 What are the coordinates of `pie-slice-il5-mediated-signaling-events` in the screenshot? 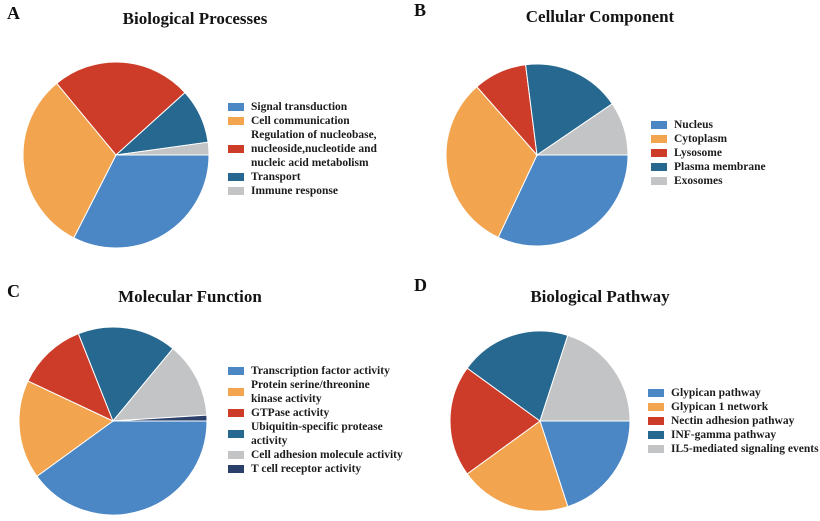 It's located at (585, 378).